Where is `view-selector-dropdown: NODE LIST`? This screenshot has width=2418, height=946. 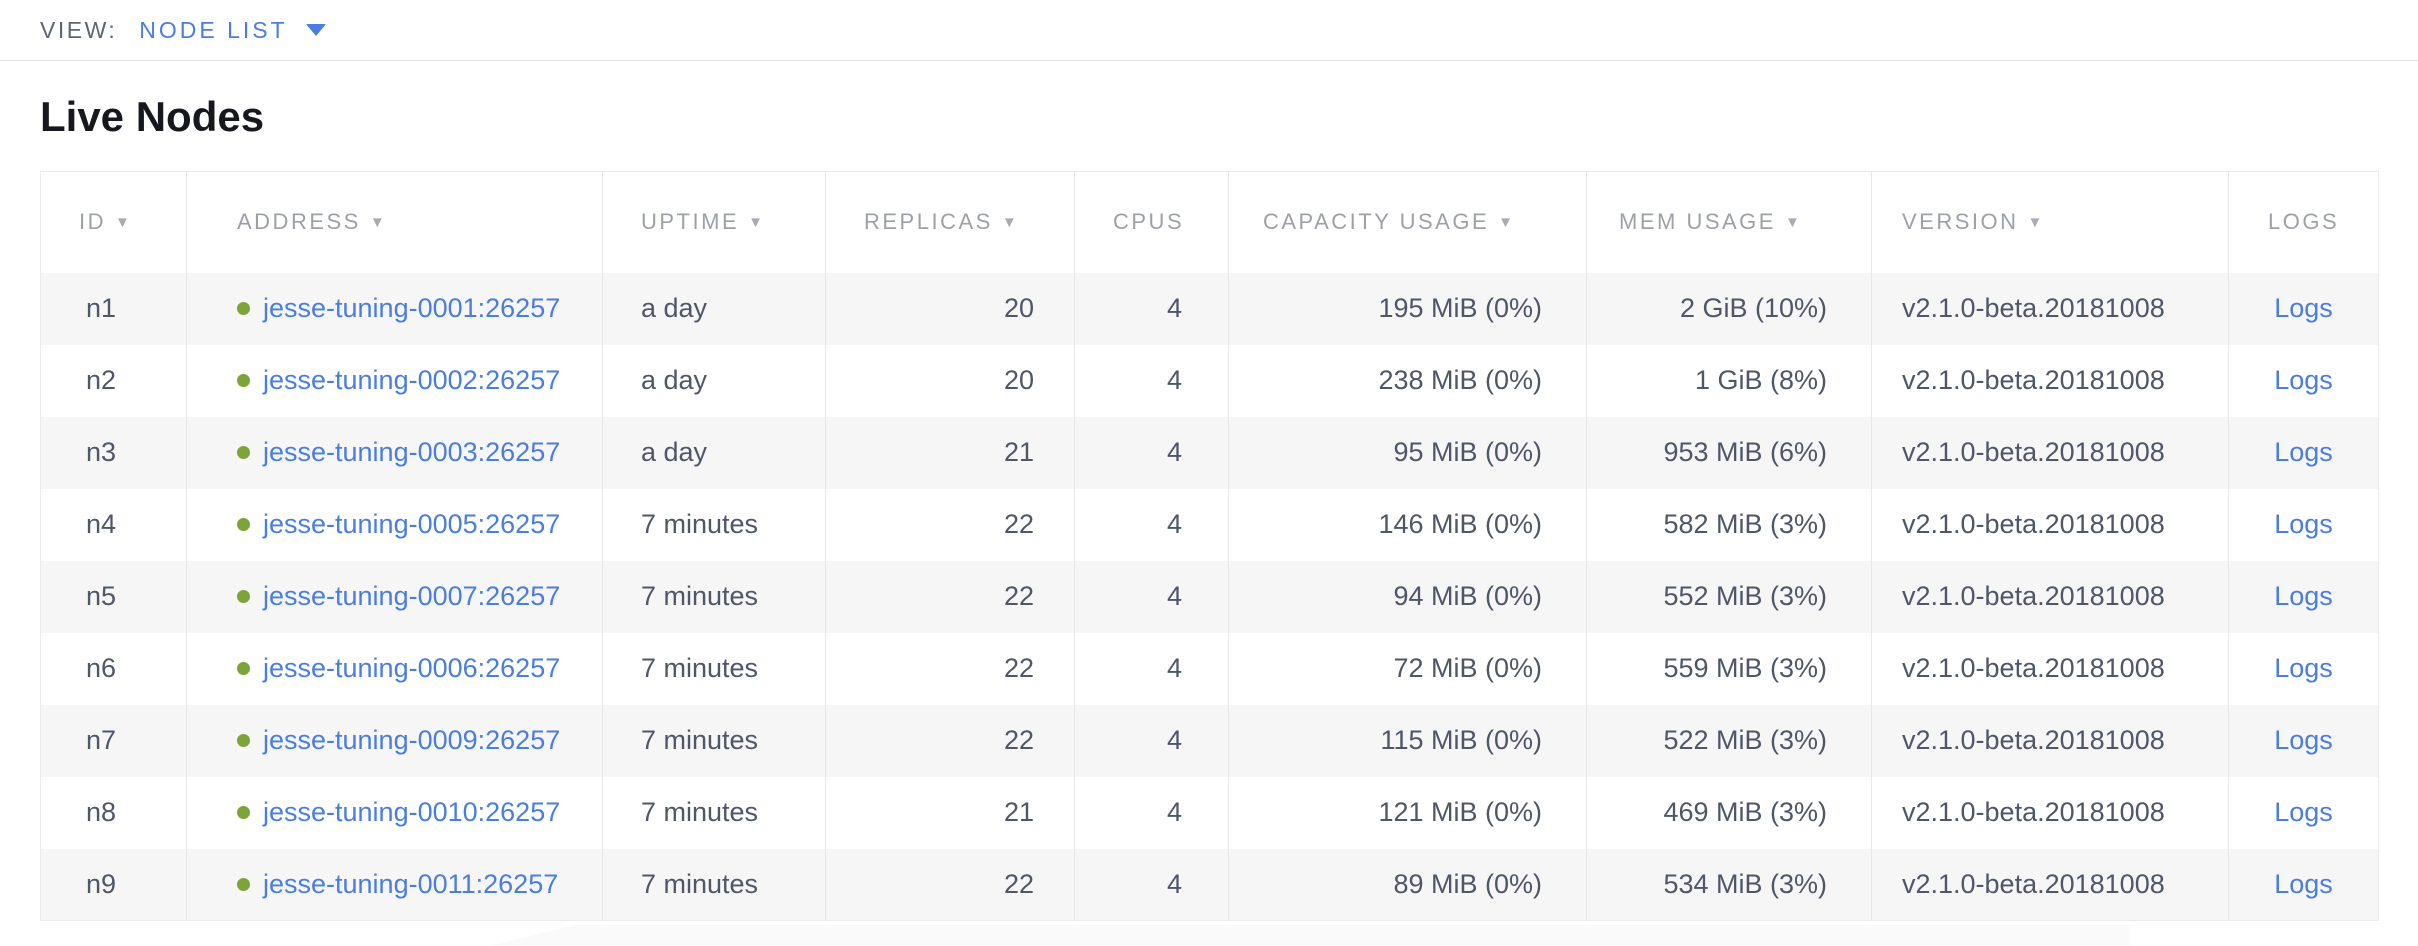 view-selector-dropdown: NODE LIST is located at coordinates (232, 30).